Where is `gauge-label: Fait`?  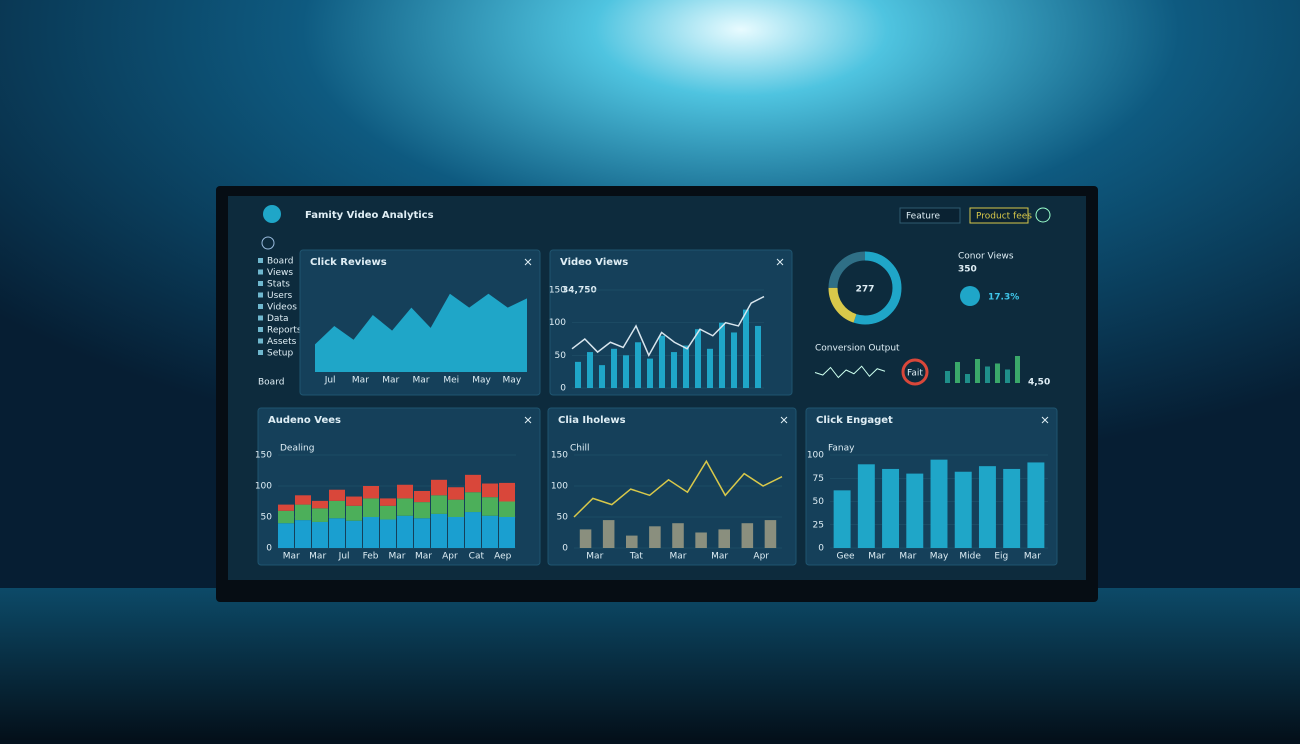 gauge-label: Fait is located at coordinates (915, 374).